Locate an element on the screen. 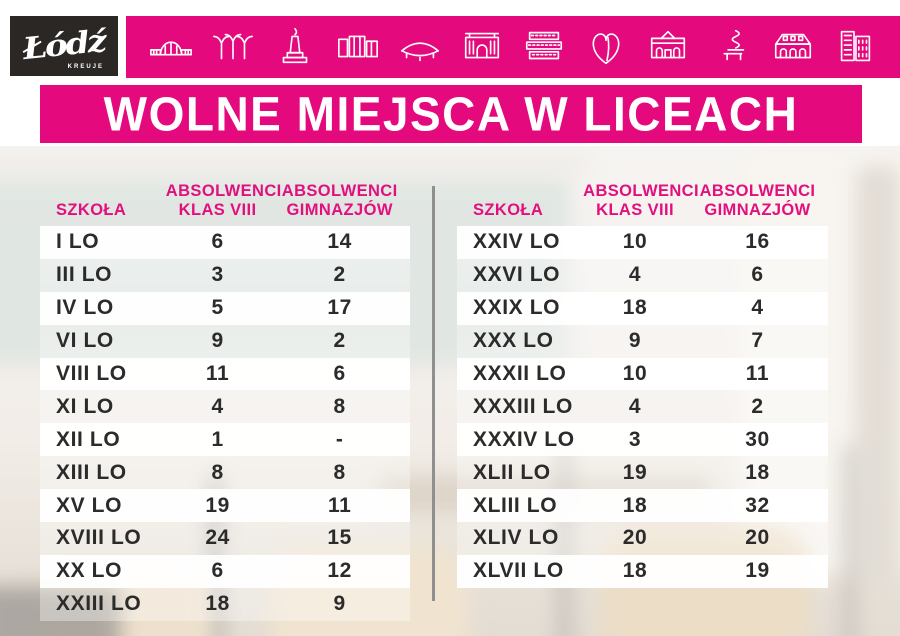  office-building-icon is located at coordinates (855, 46).